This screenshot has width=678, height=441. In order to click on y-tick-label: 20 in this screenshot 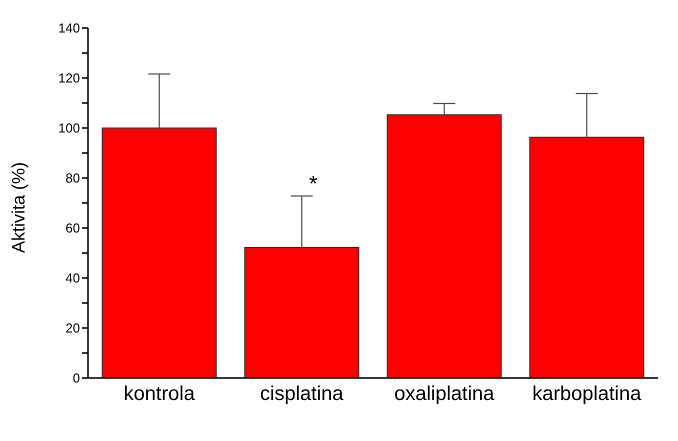, I will do `click(73, 328)`.